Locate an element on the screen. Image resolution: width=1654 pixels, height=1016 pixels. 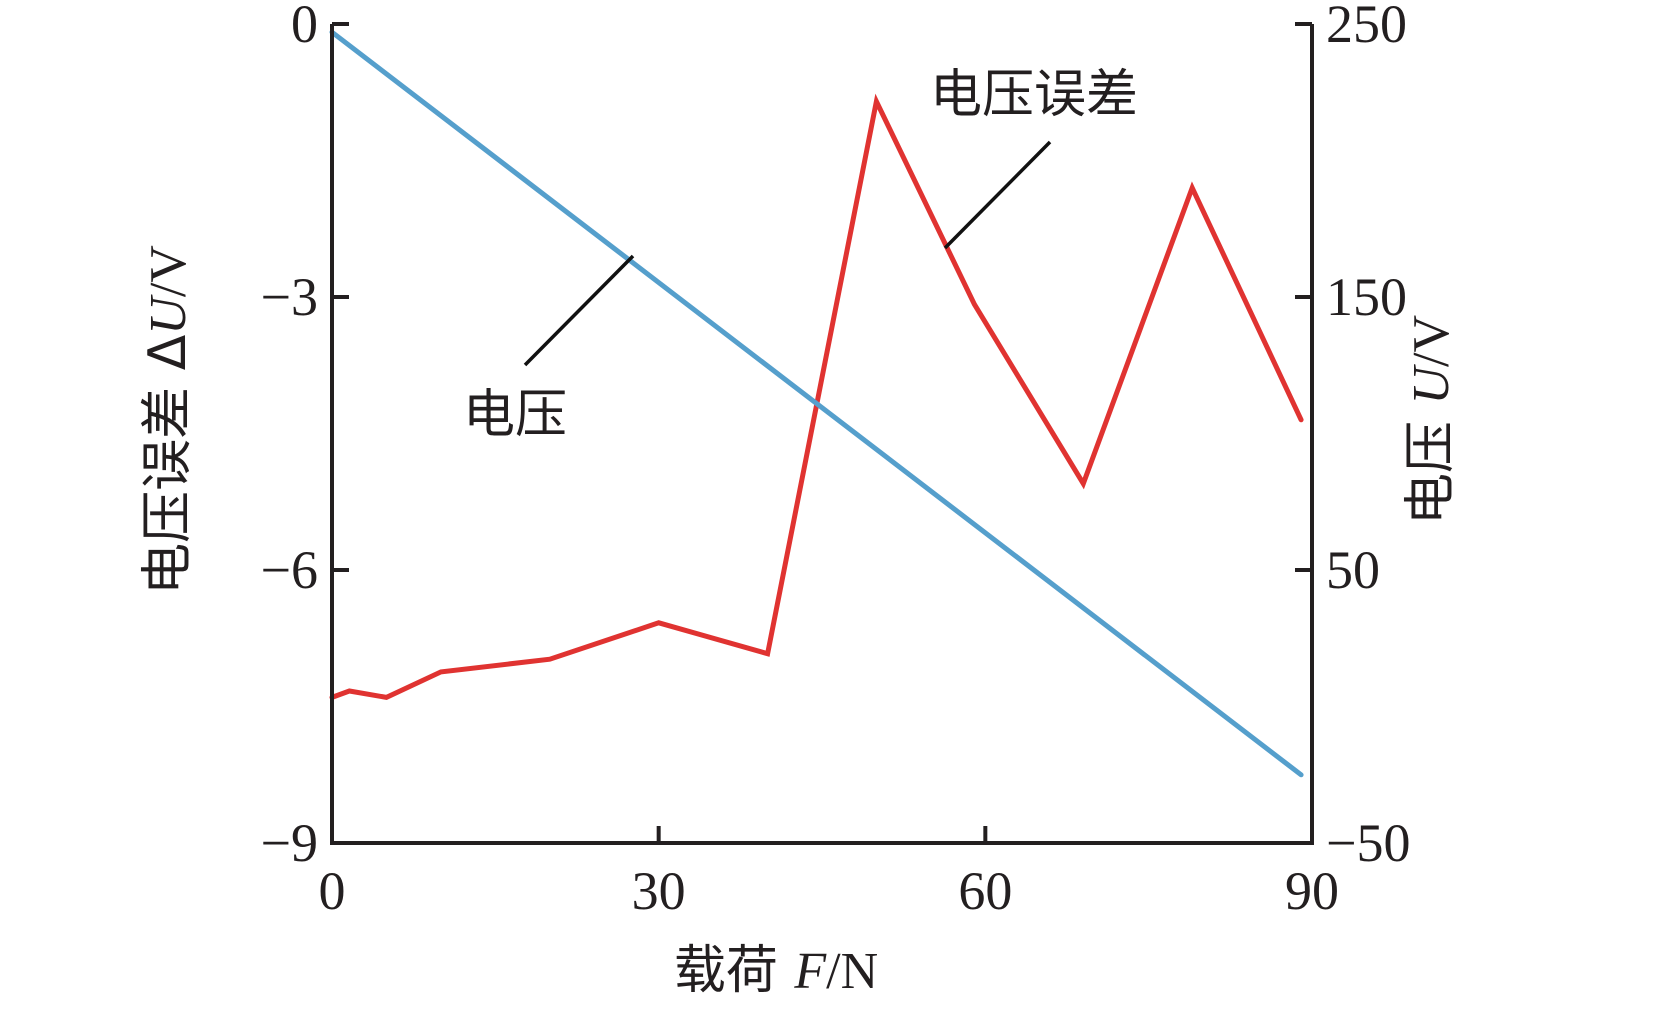
left-y-tick-label: −3 is located at coordinates (289, 297).